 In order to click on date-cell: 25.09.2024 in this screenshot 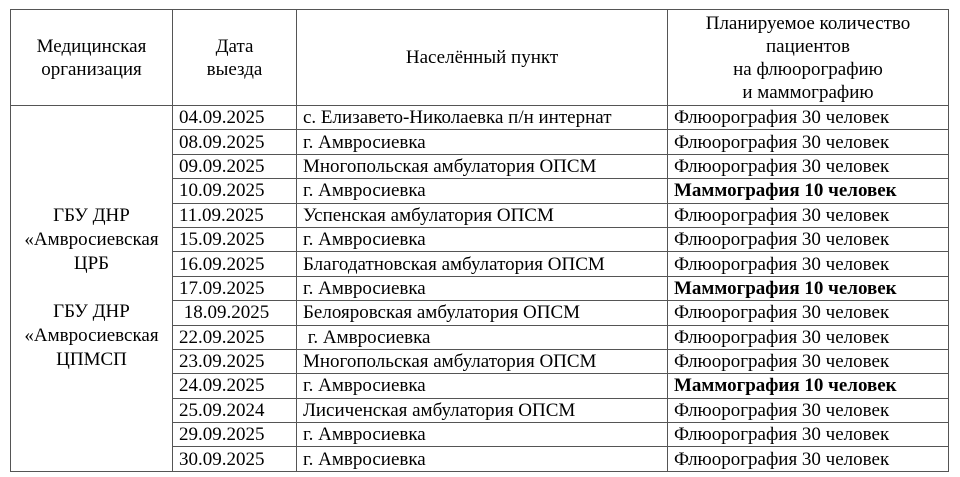, I will do `click(234, 410)`.